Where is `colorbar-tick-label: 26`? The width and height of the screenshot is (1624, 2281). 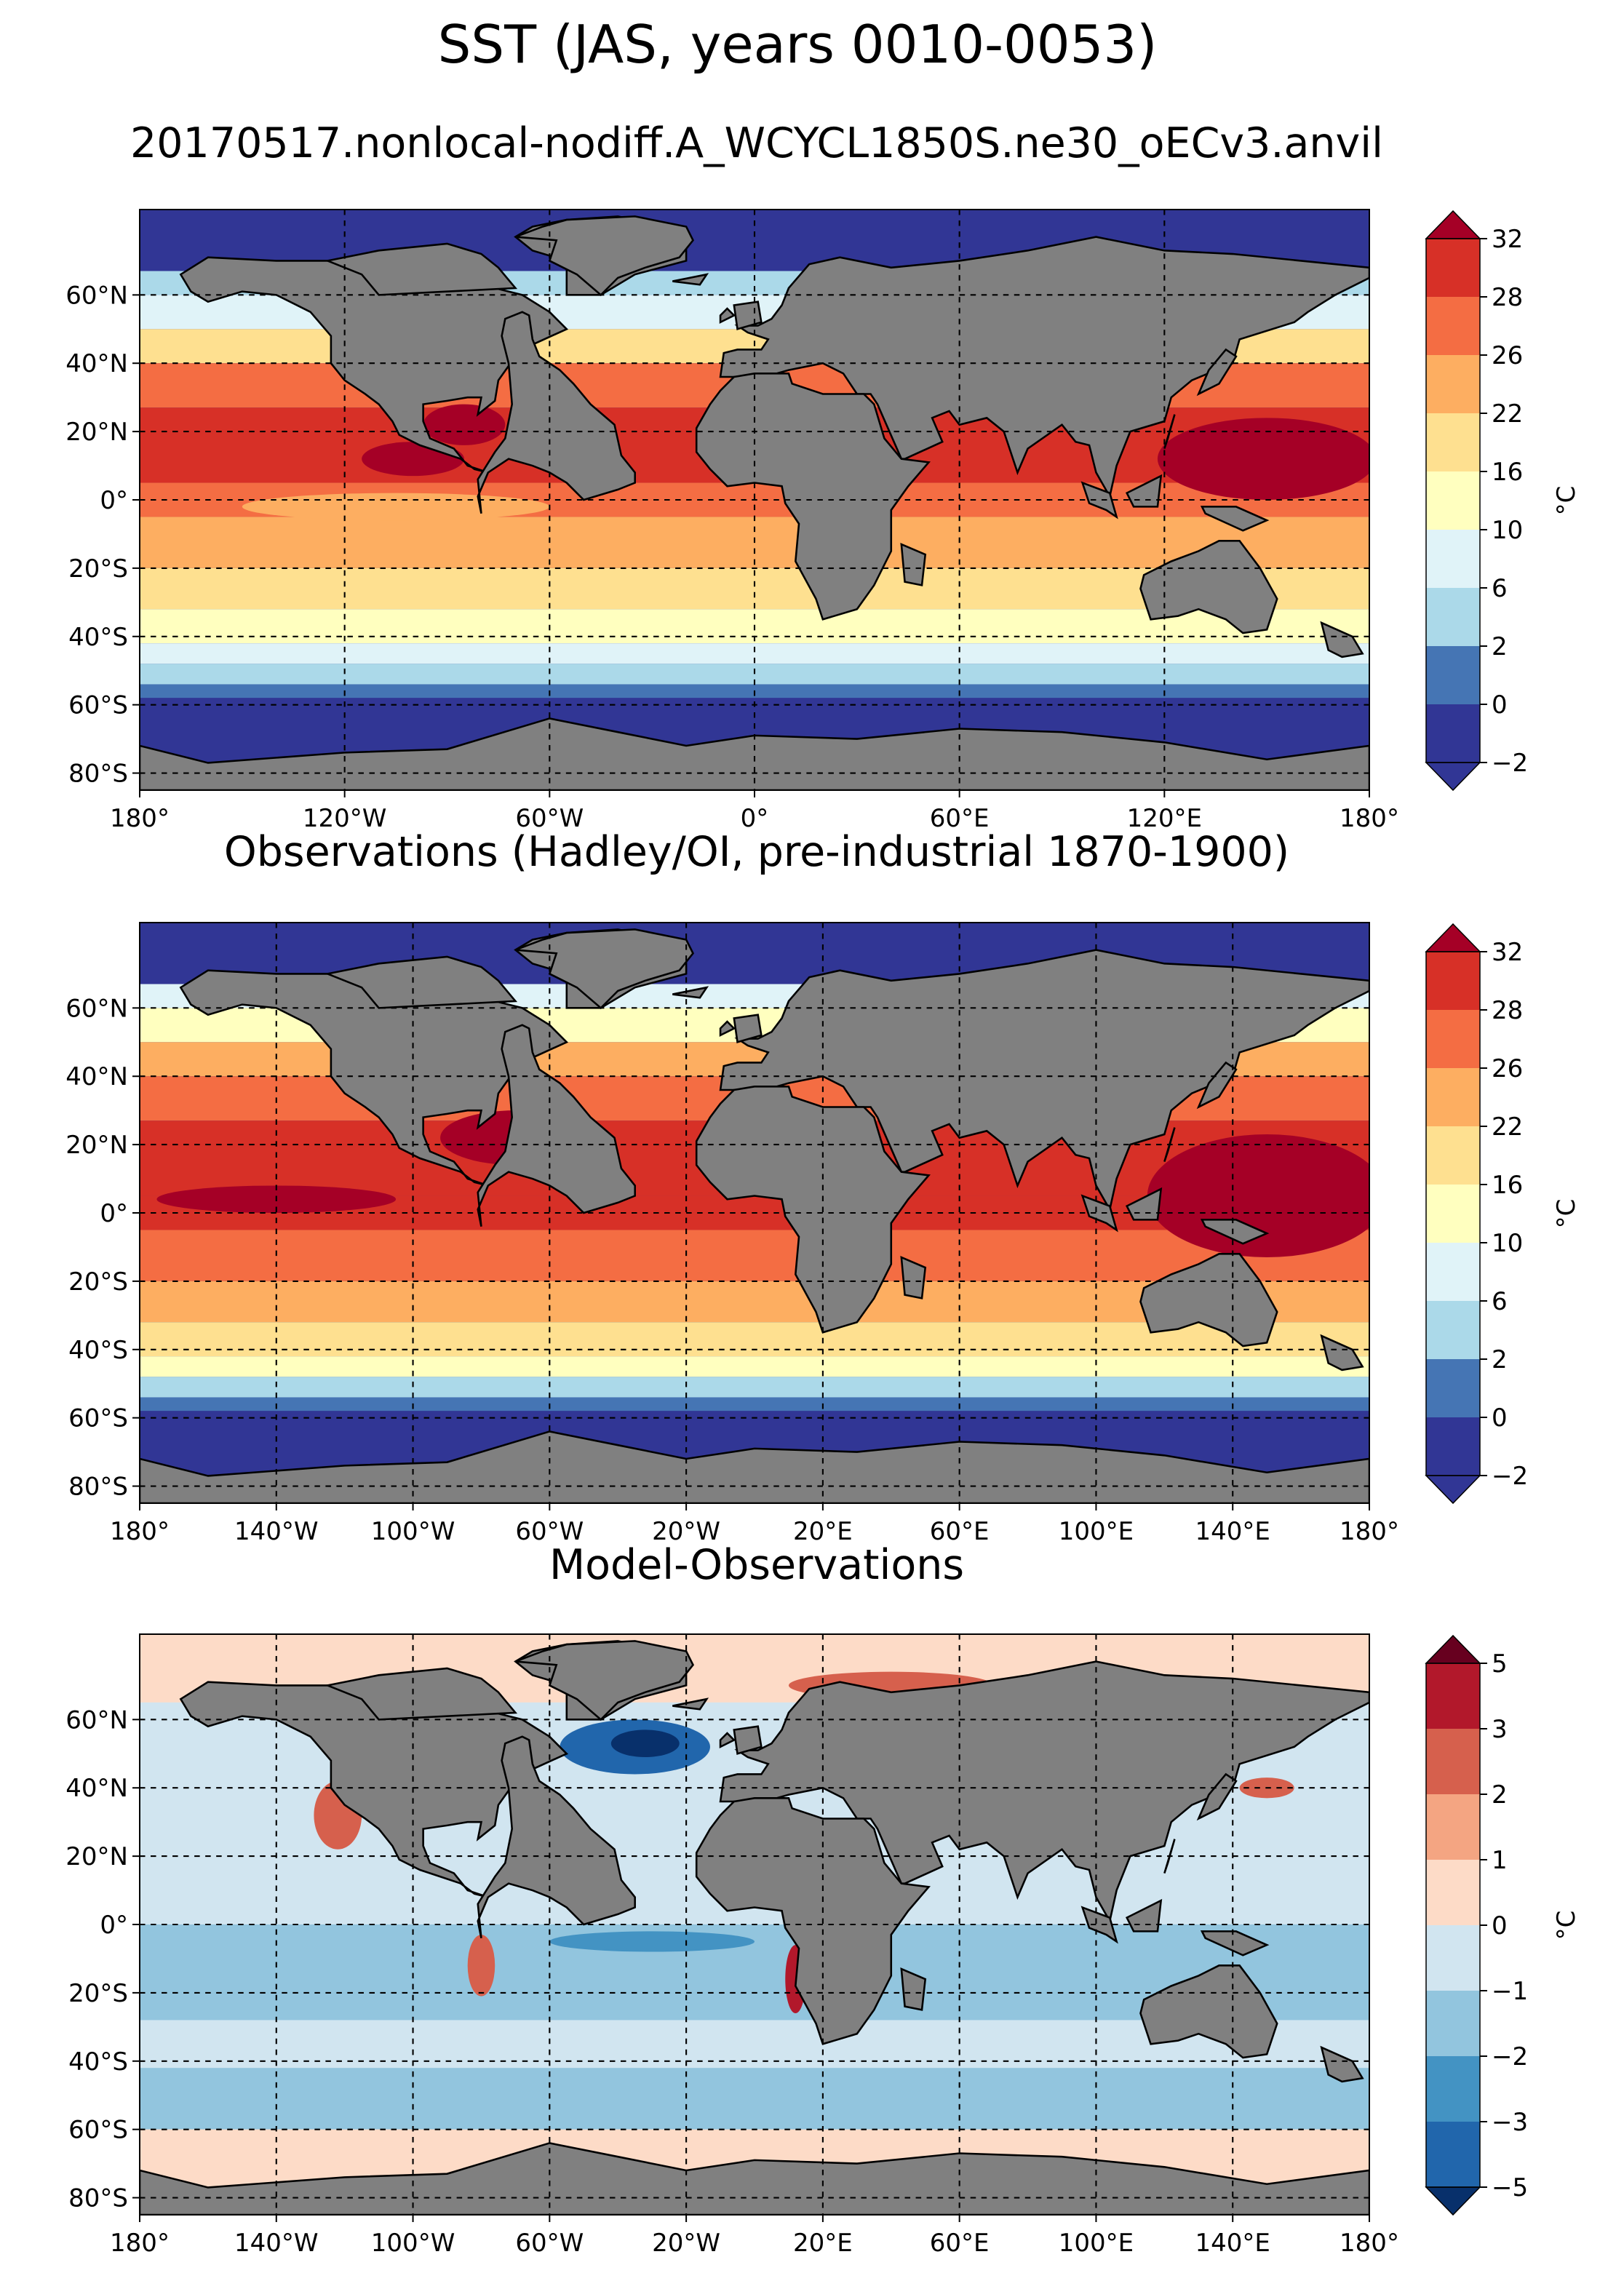 colorbar-tick-label: 26 is located at coordinates (1507, 355).